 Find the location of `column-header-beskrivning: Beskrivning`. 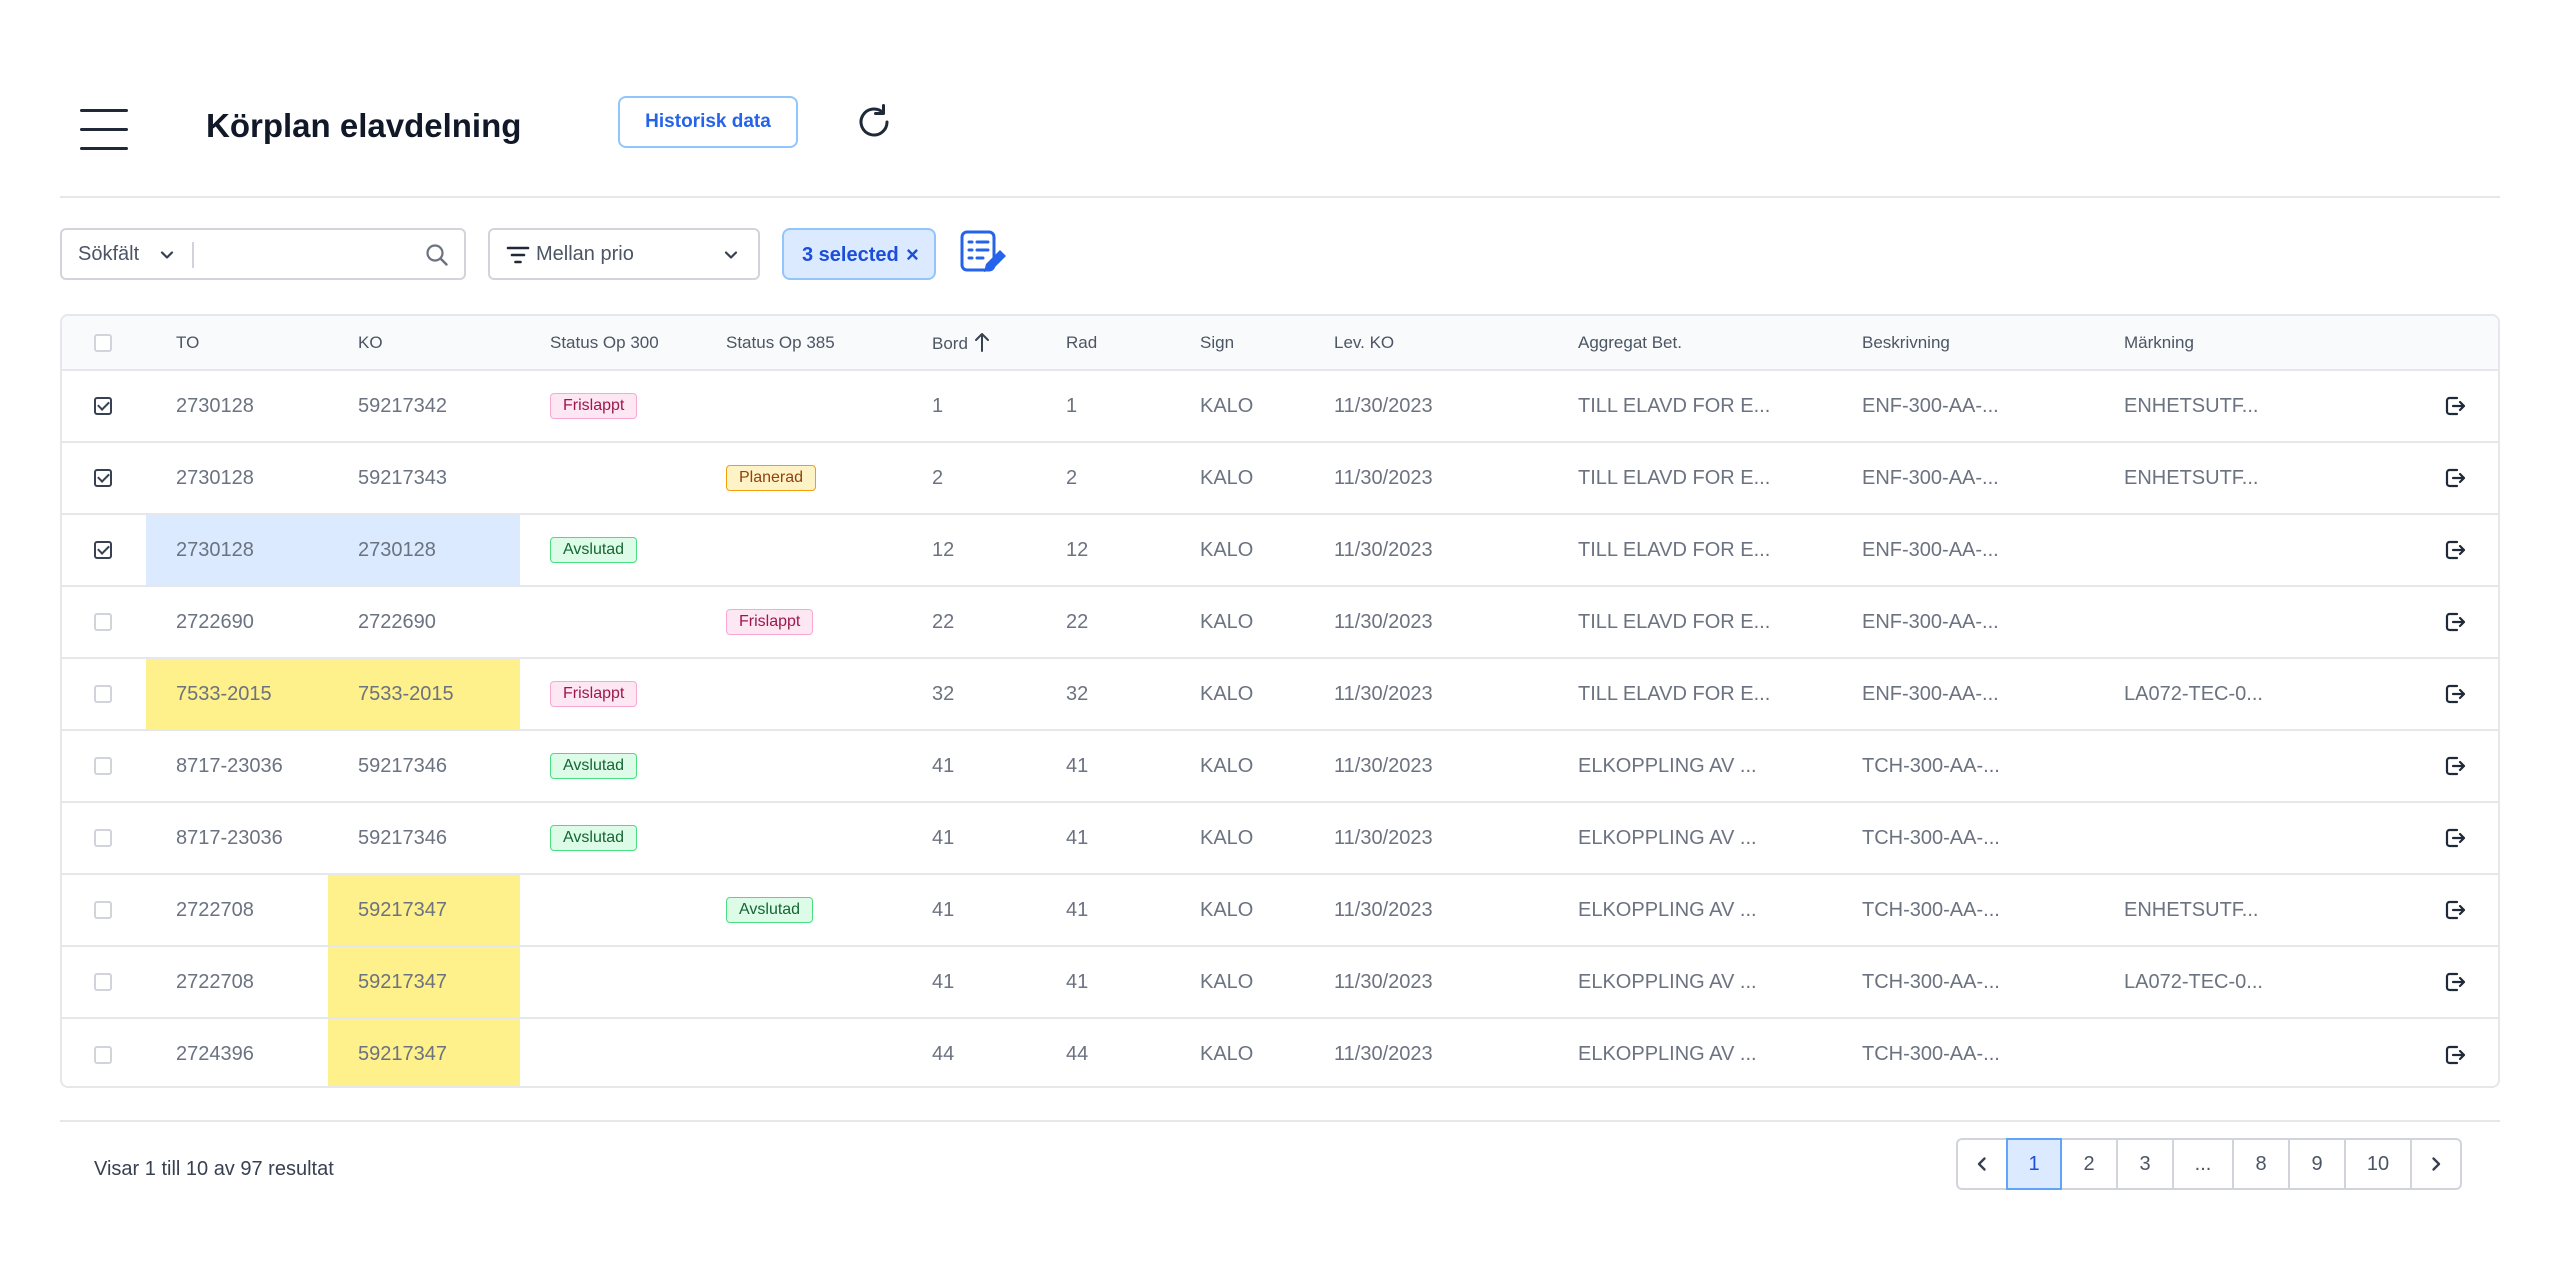

column-header-beskrivning: Beskrivning is located at coordinates (1906, 342).